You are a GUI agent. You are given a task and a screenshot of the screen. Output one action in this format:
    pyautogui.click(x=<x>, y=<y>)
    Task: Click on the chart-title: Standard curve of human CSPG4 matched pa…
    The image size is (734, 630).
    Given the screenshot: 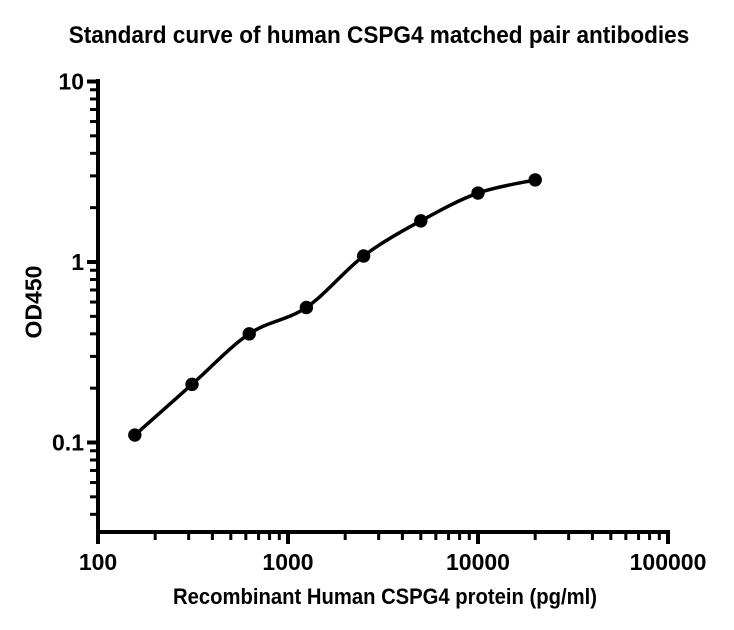 What is the action you would take?
    pyautogui.click(x=379, y=35)
    